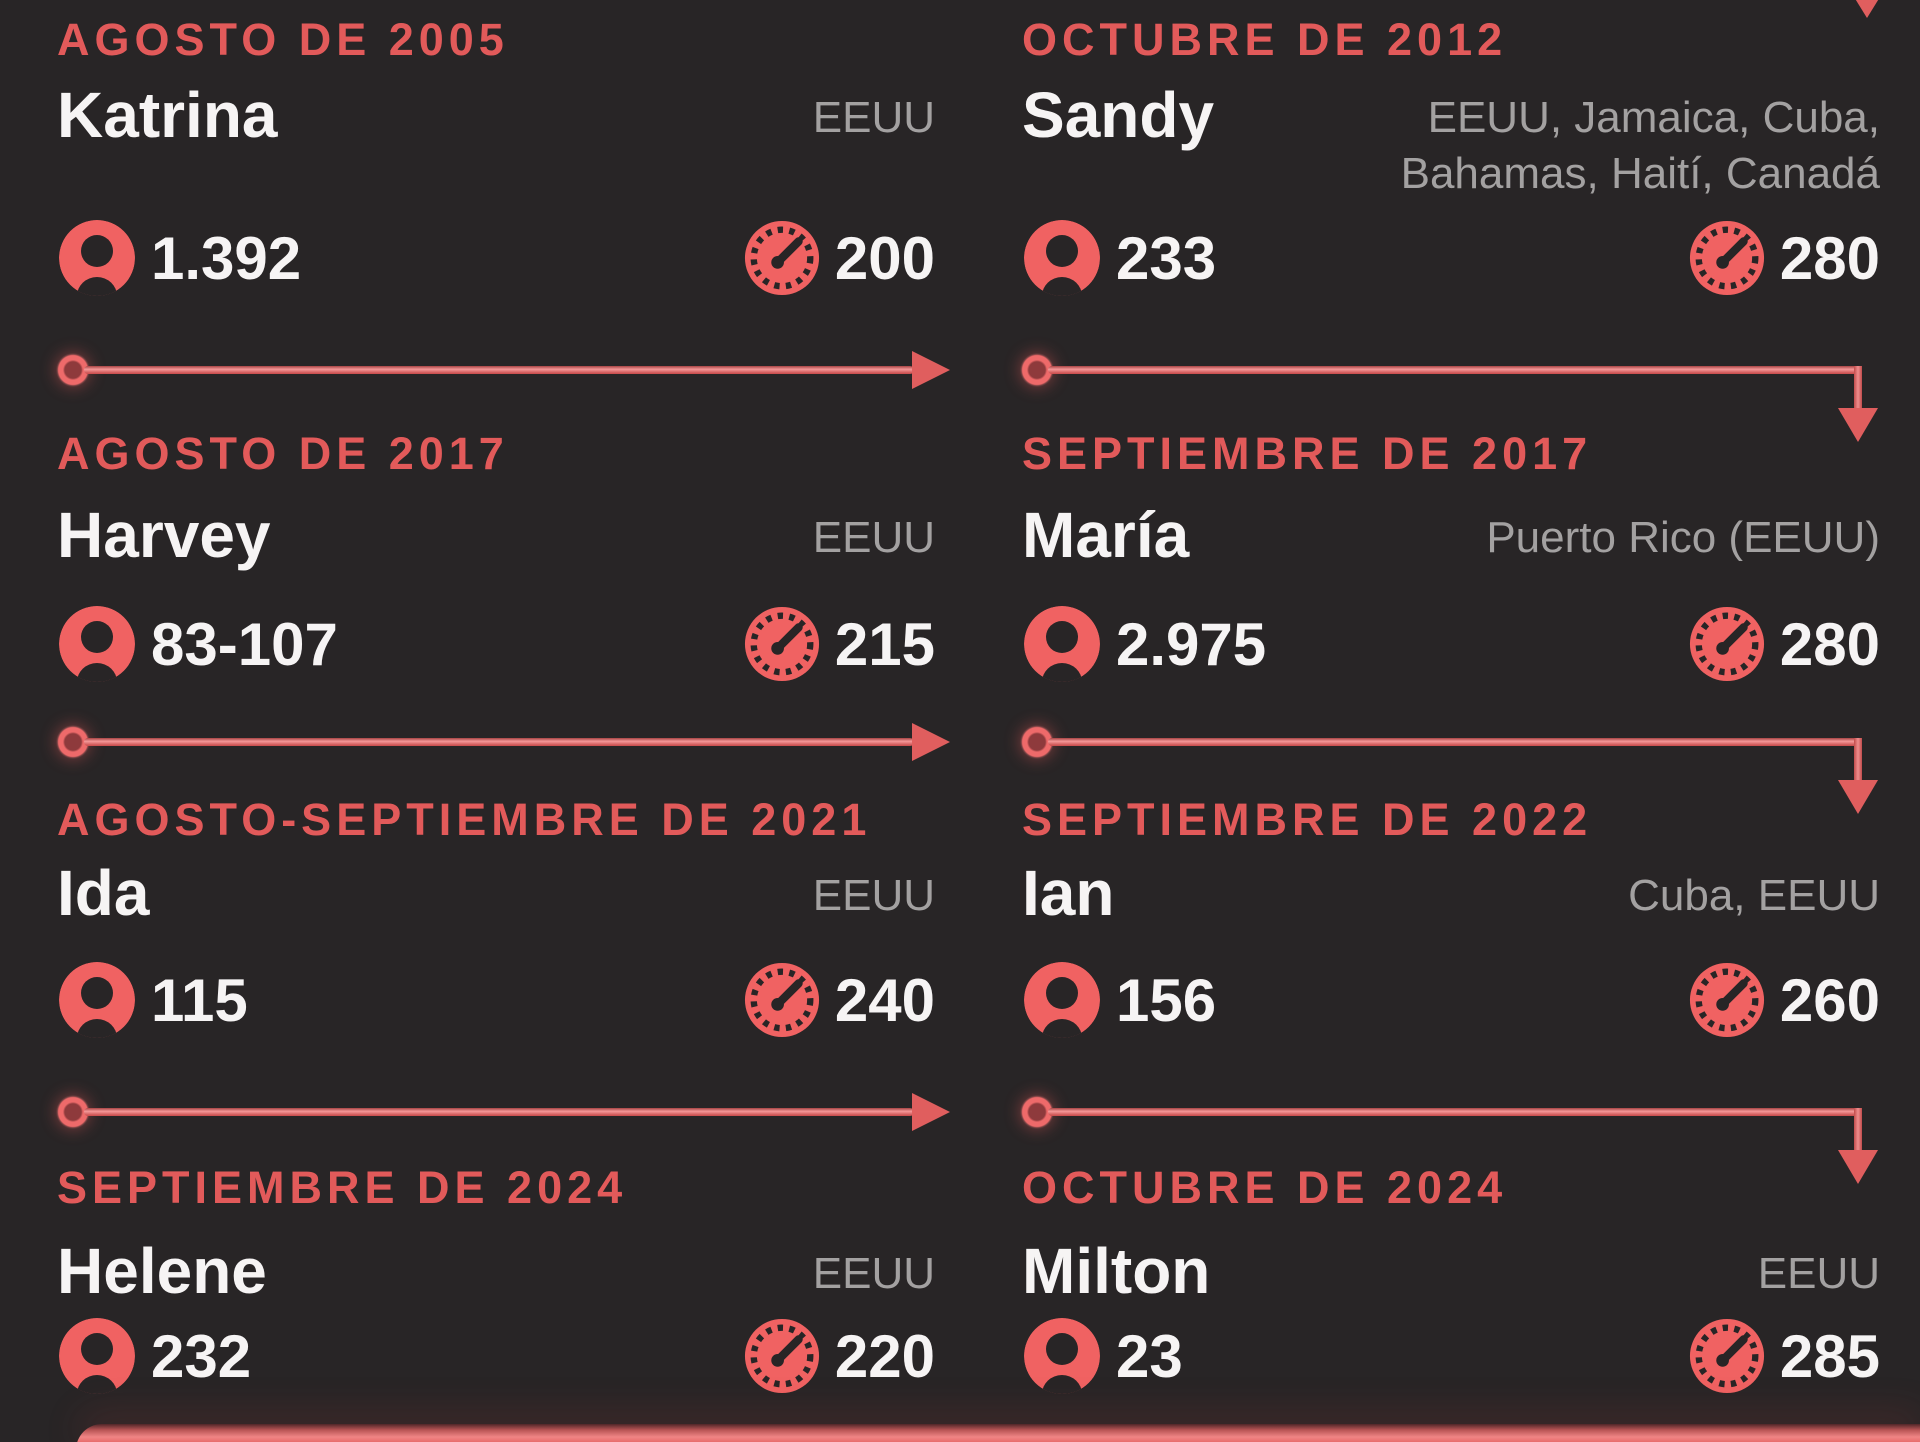  Describe the element at coordinates (1068, 893) in the screenshot. I see `hurricane-name: Ian` at that location.